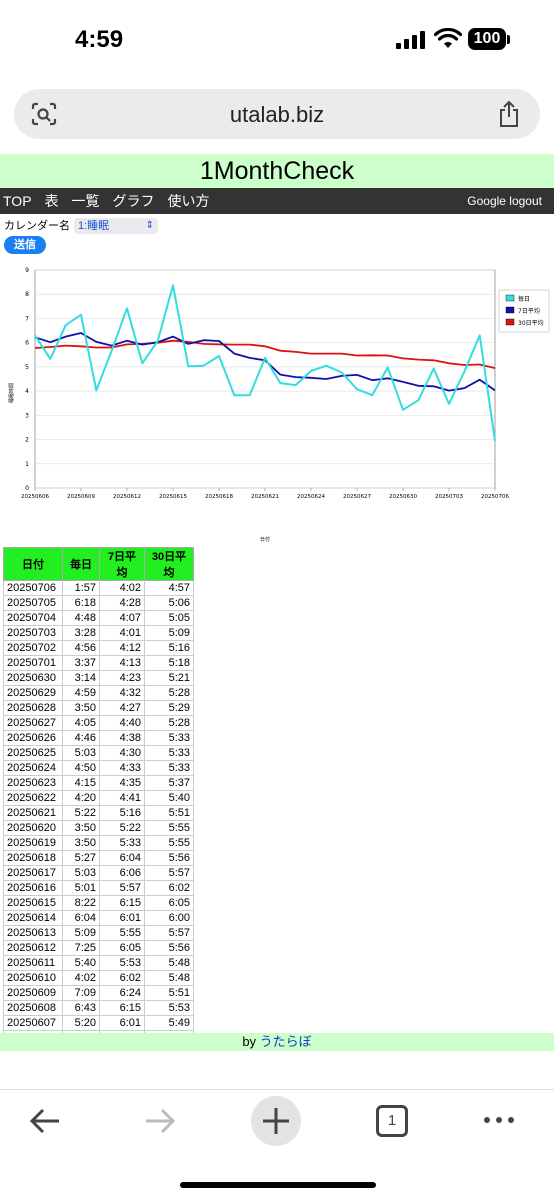  I want to click on date-cell: 20250609, so click(33, 993).